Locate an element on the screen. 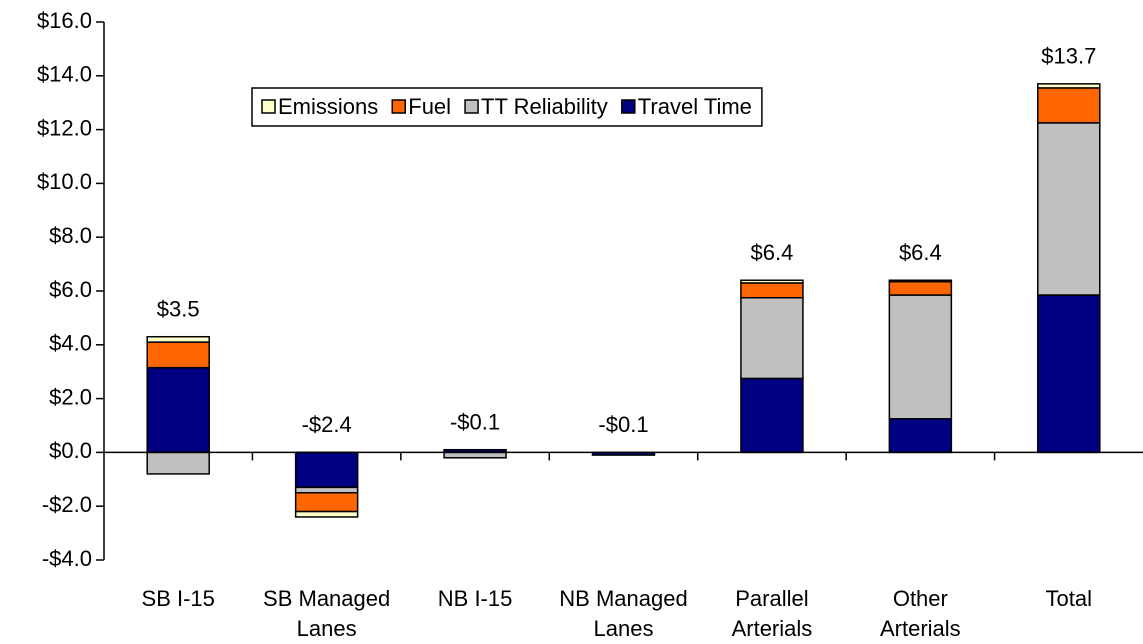 The height and width of the screenshot is (644, 1143). legend-box is located at coordinates (507, 107).